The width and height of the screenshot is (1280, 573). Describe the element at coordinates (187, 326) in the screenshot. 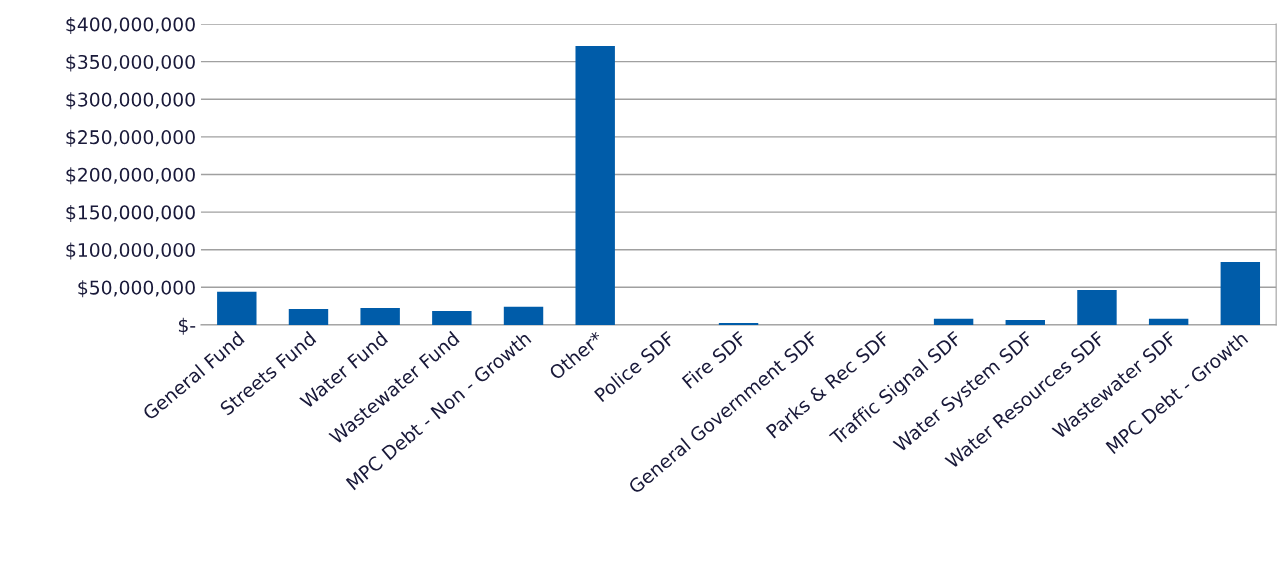

I see `y-tick-label: $-` at that location.